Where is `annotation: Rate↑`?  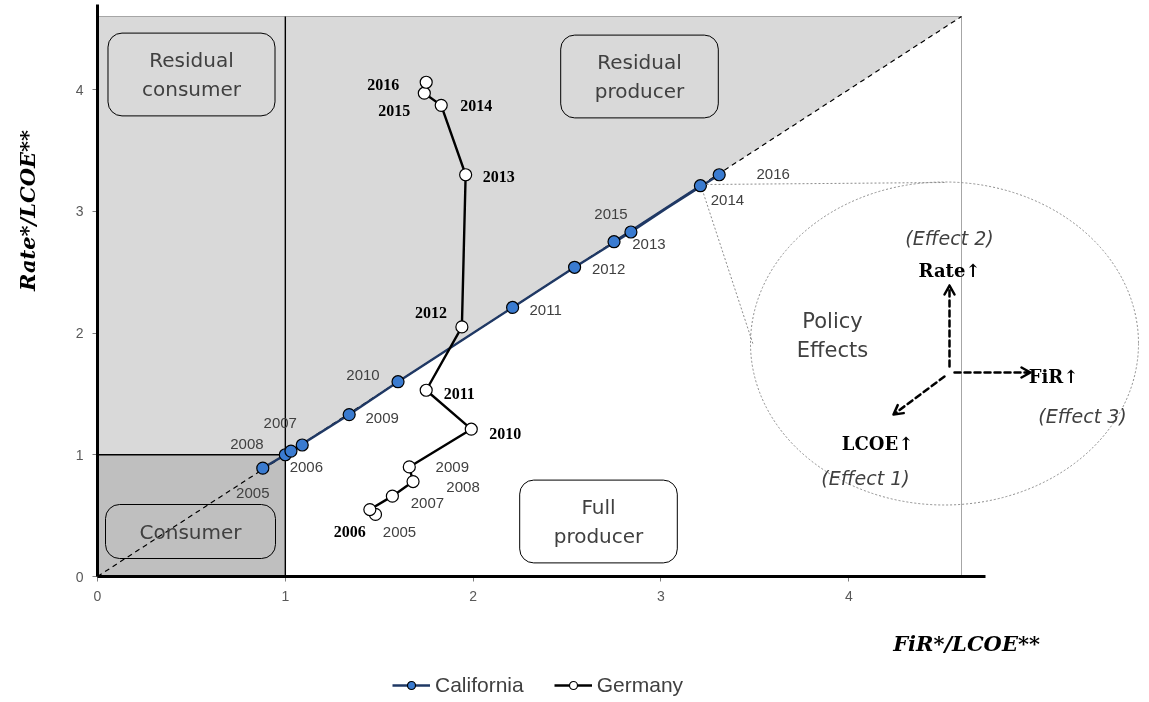 annotation: Rate↑ is located at coordinates (949, 270).